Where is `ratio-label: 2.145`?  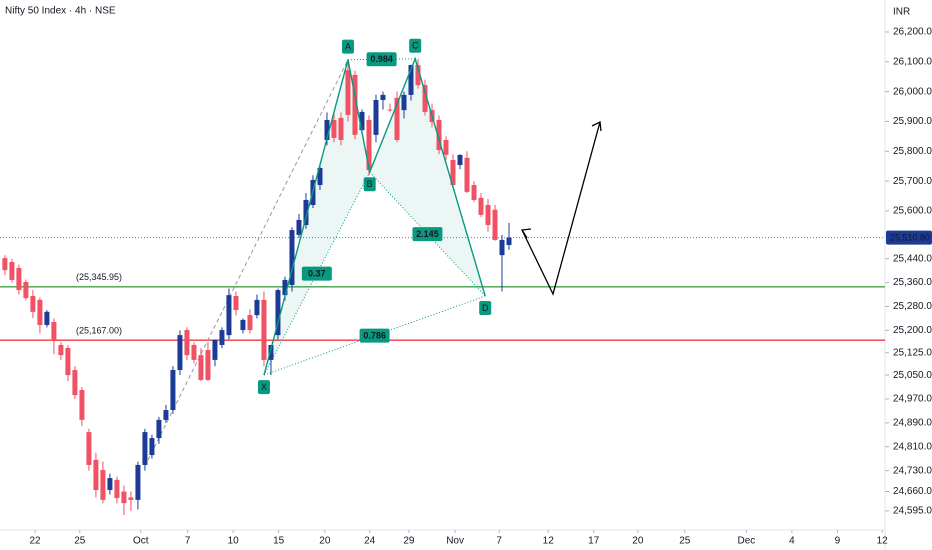
ratio-label: 2.145 is located at coordinates (427, 234).